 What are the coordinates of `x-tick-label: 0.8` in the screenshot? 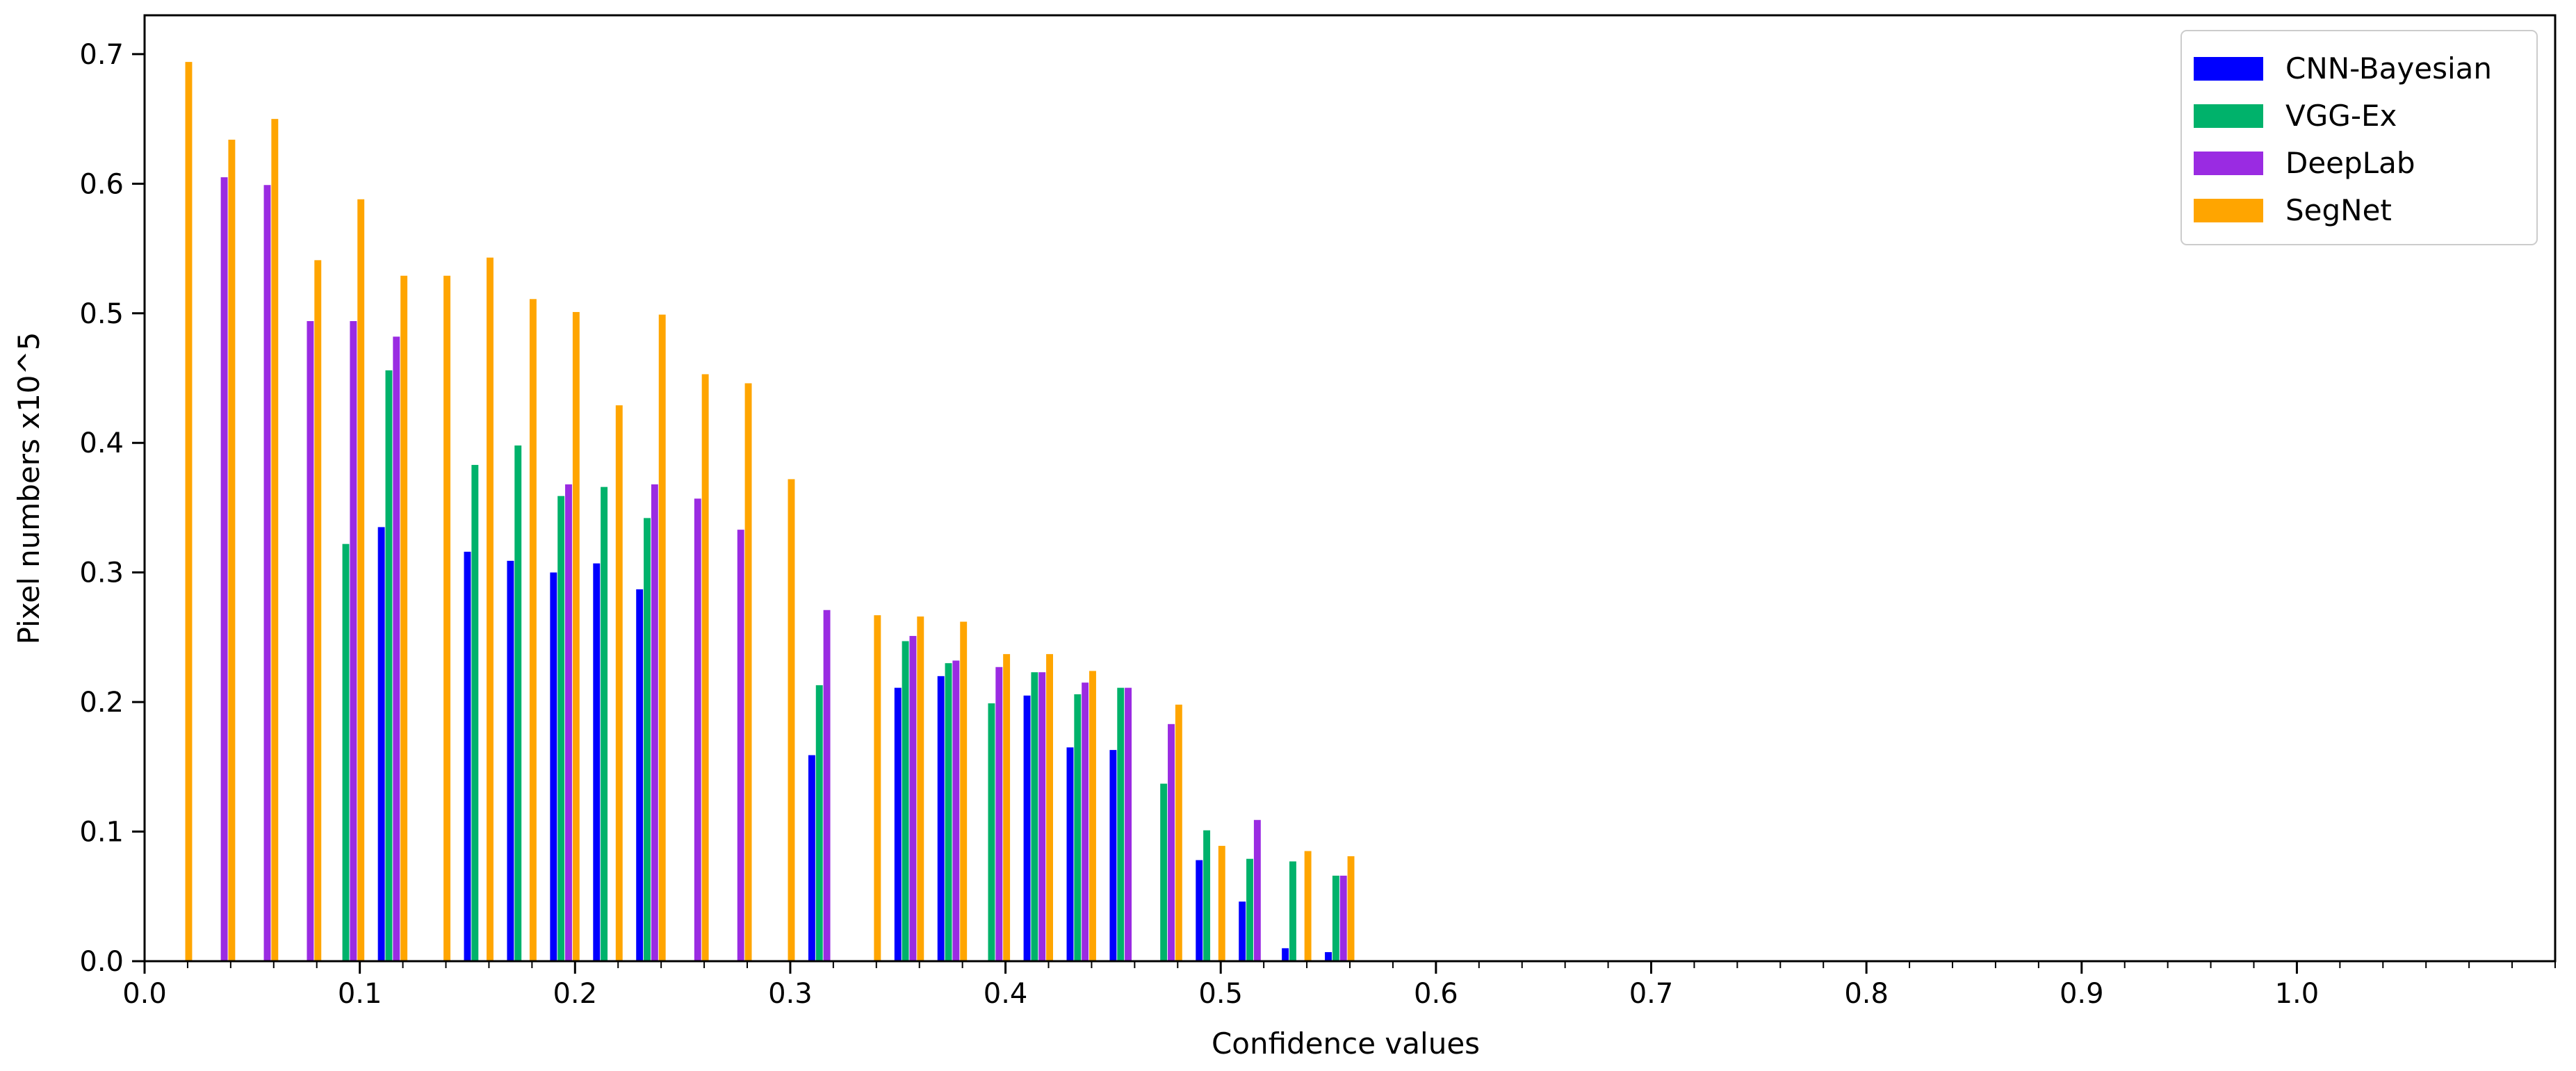 It's located at (1866, 994).